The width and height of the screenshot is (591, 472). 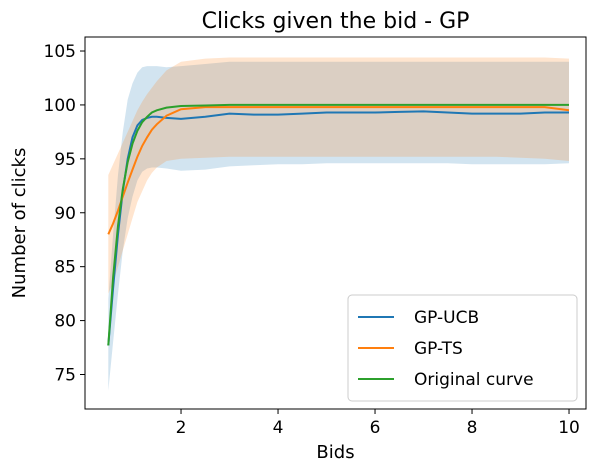 I want to click on legend-label-1: GP-UCB, so click(x=446, y=318).